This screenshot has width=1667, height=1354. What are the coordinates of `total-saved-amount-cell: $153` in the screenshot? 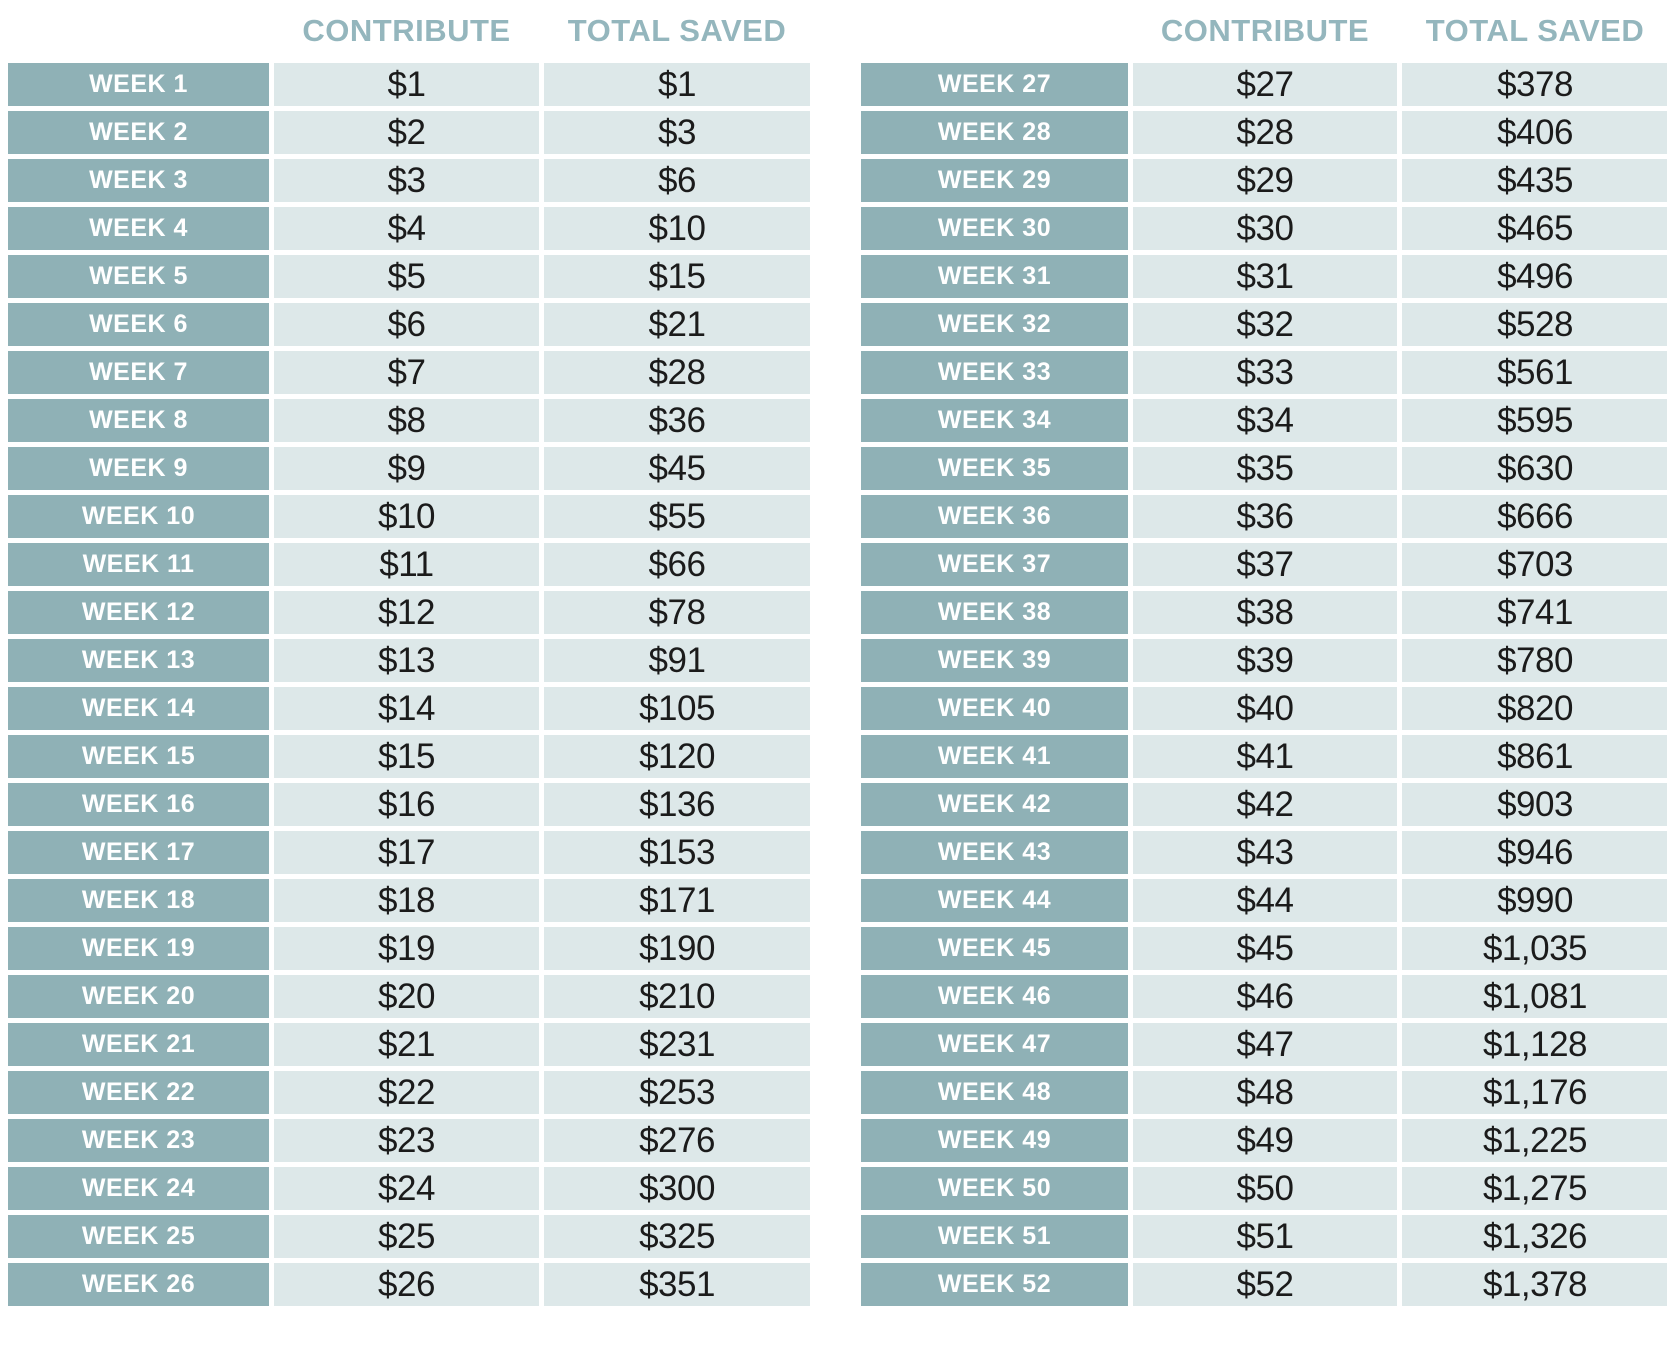 It's located at (677, 852).